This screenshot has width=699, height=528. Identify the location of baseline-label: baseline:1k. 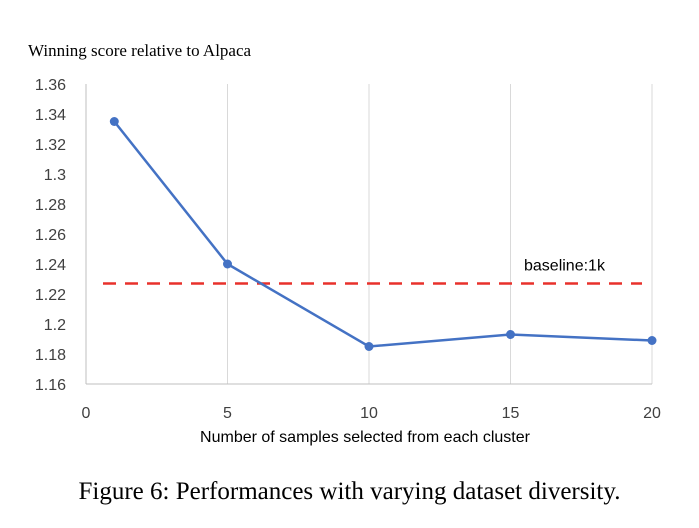
(565, 266).